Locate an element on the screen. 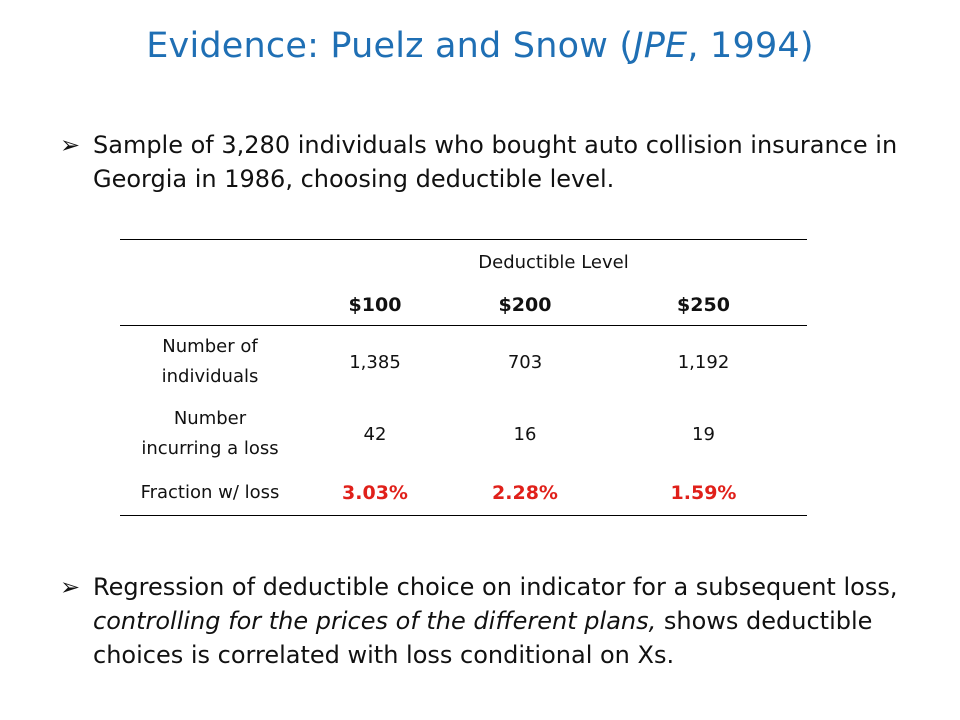 The width and height of the screenshot is (960, 720). table-cell: 1,385 is located at coordinates (375, 362).